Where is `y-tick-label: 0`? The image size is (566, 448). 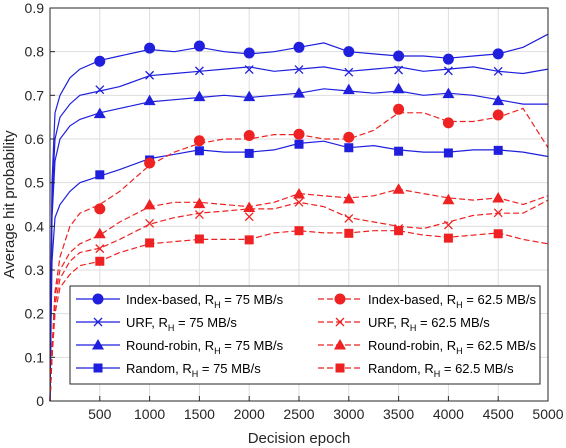
y-tick-label: 0 is located at coordinates (40, 401).